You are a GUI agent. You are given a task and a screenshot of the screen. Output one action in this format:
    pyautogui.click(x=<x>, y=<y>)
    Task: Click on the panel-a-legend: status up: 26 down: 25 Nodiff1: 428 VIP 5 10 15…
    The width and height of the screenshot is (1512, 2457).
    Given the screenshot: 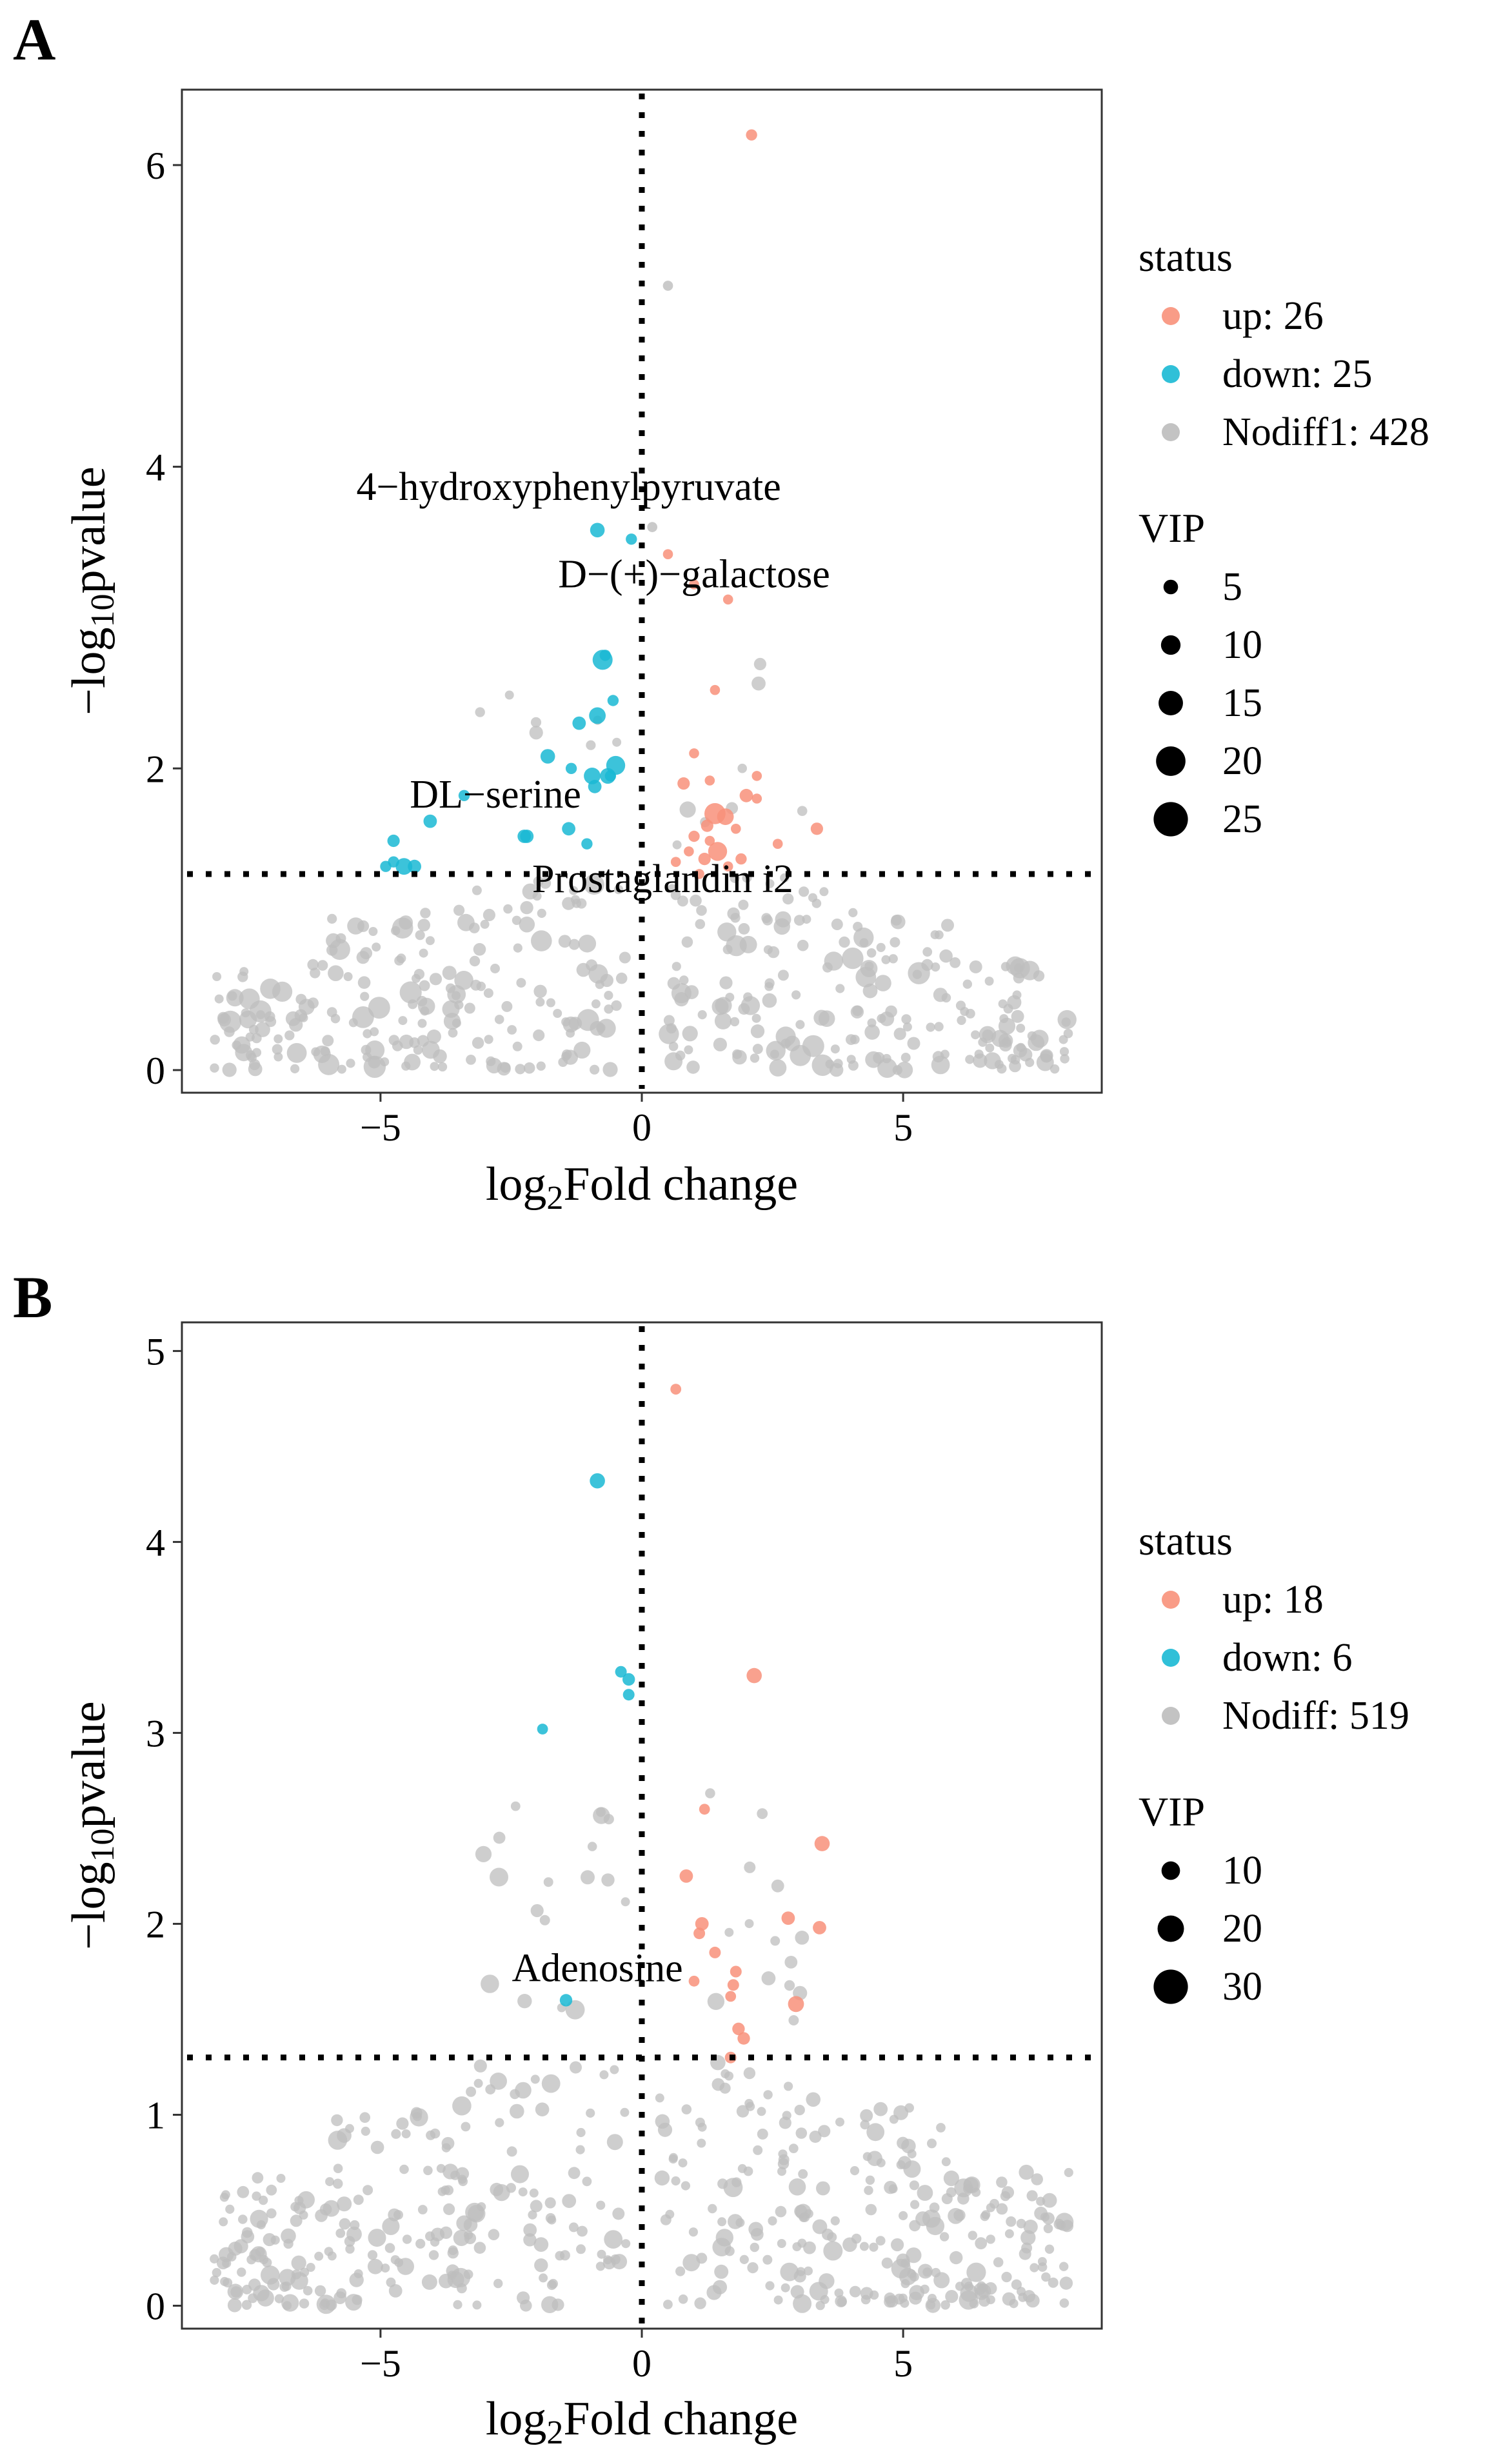 What is the action you would take?
    pyautogui.click(x=1284, y=537)
    